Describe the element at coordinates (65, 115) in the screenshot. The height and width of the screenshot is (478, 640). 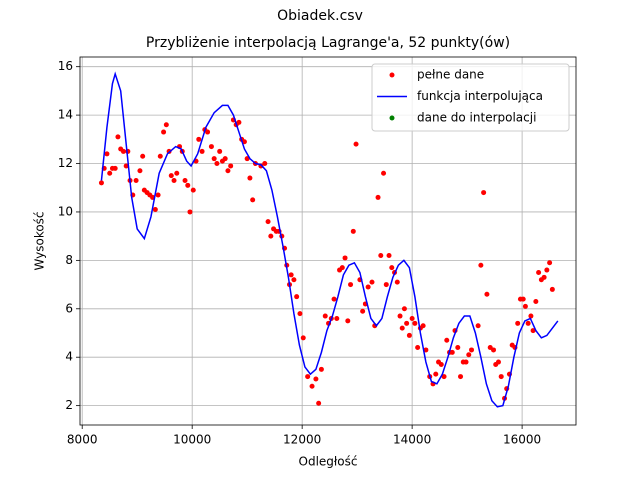
I see `y-tick-label: 14` at that location.